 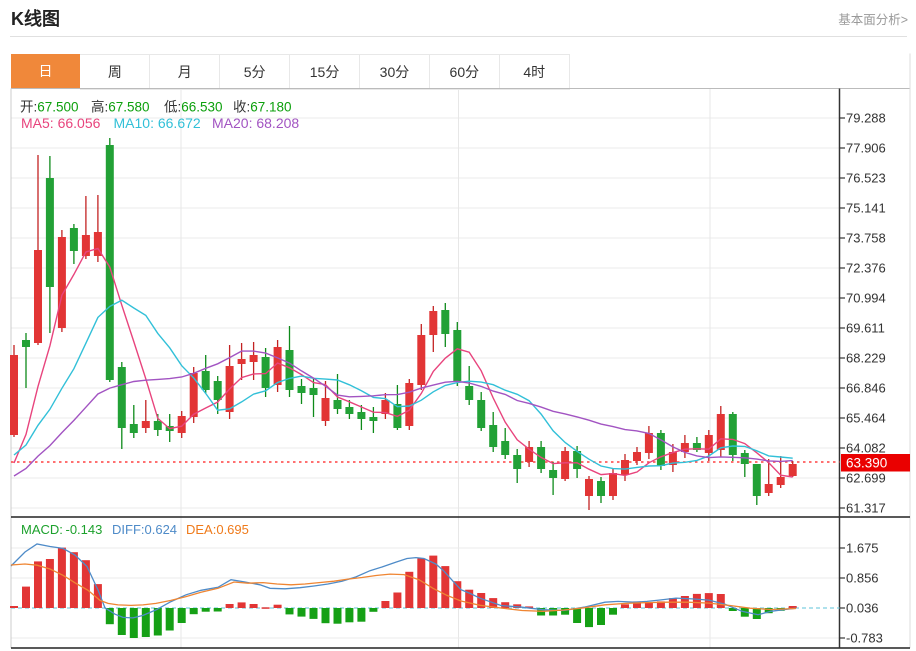 What do you see at coordinates (866, 388) in the screenshot?
I see `svg-text: 66.846` at bounding box center [866, 388].